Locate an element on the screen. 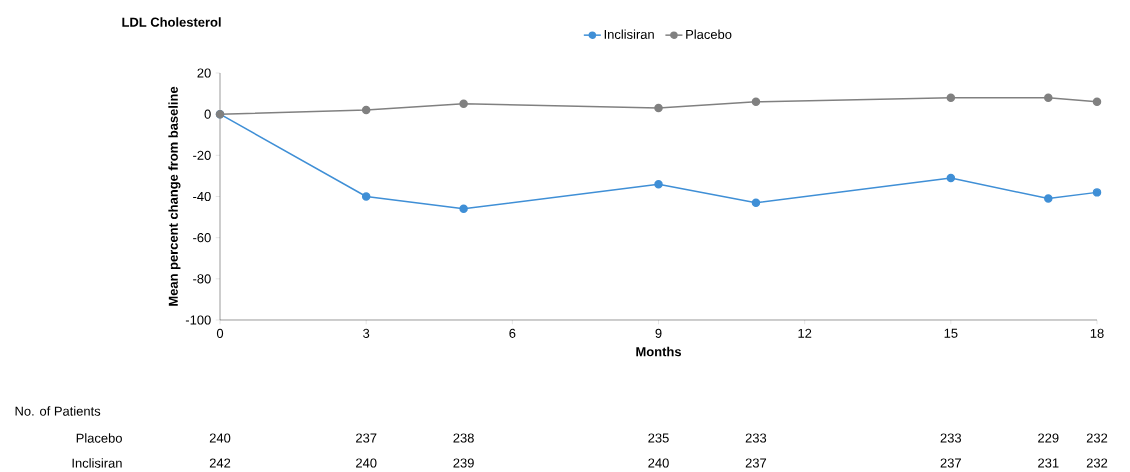 The width and height of the screenshot is (1130, 472). y-tick-label: -60 is located at coordinates (202, 238).